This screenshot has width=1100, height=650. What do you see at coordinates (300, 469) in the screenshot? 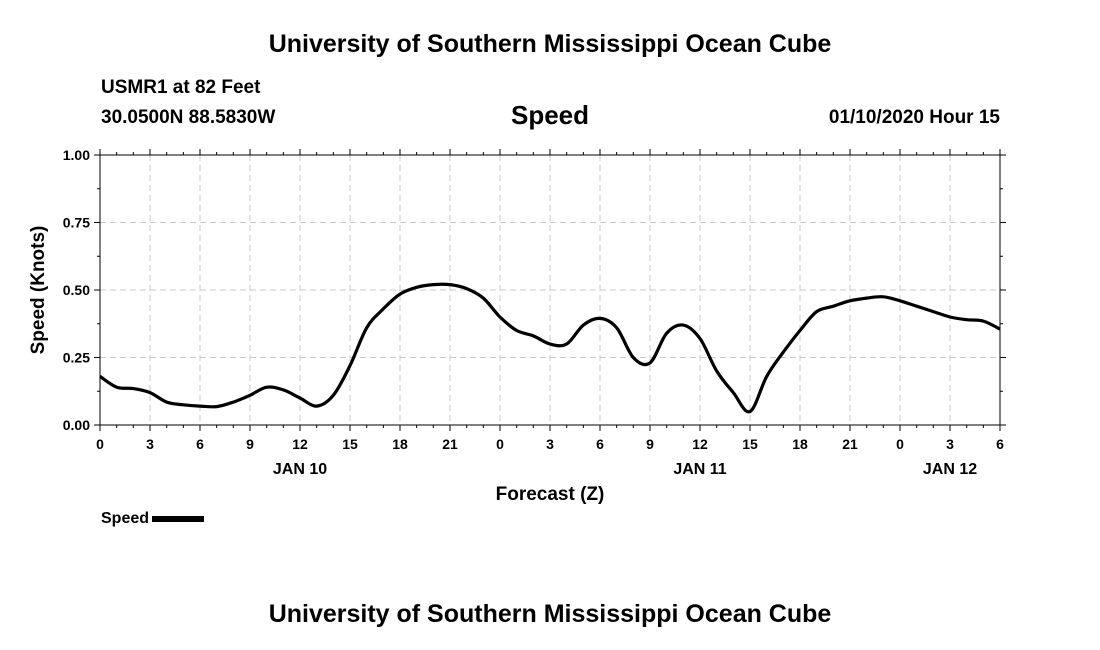
I see `date-label: JAN 10` at bounding box center [300, 469].